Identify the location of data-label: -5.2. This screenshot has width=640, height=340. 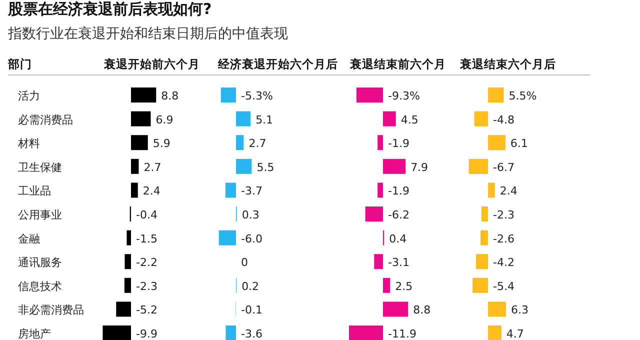
(147, 310).